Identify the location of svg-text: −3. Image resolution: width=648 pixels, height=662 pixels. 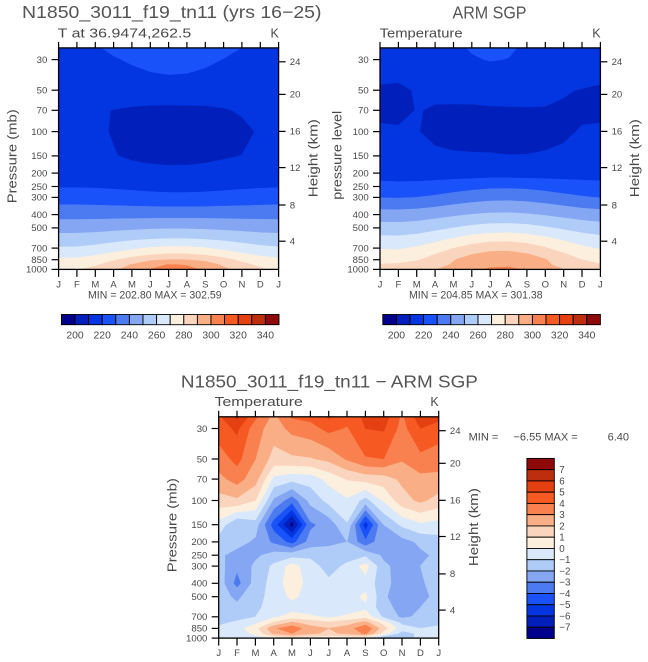
(565, 583).